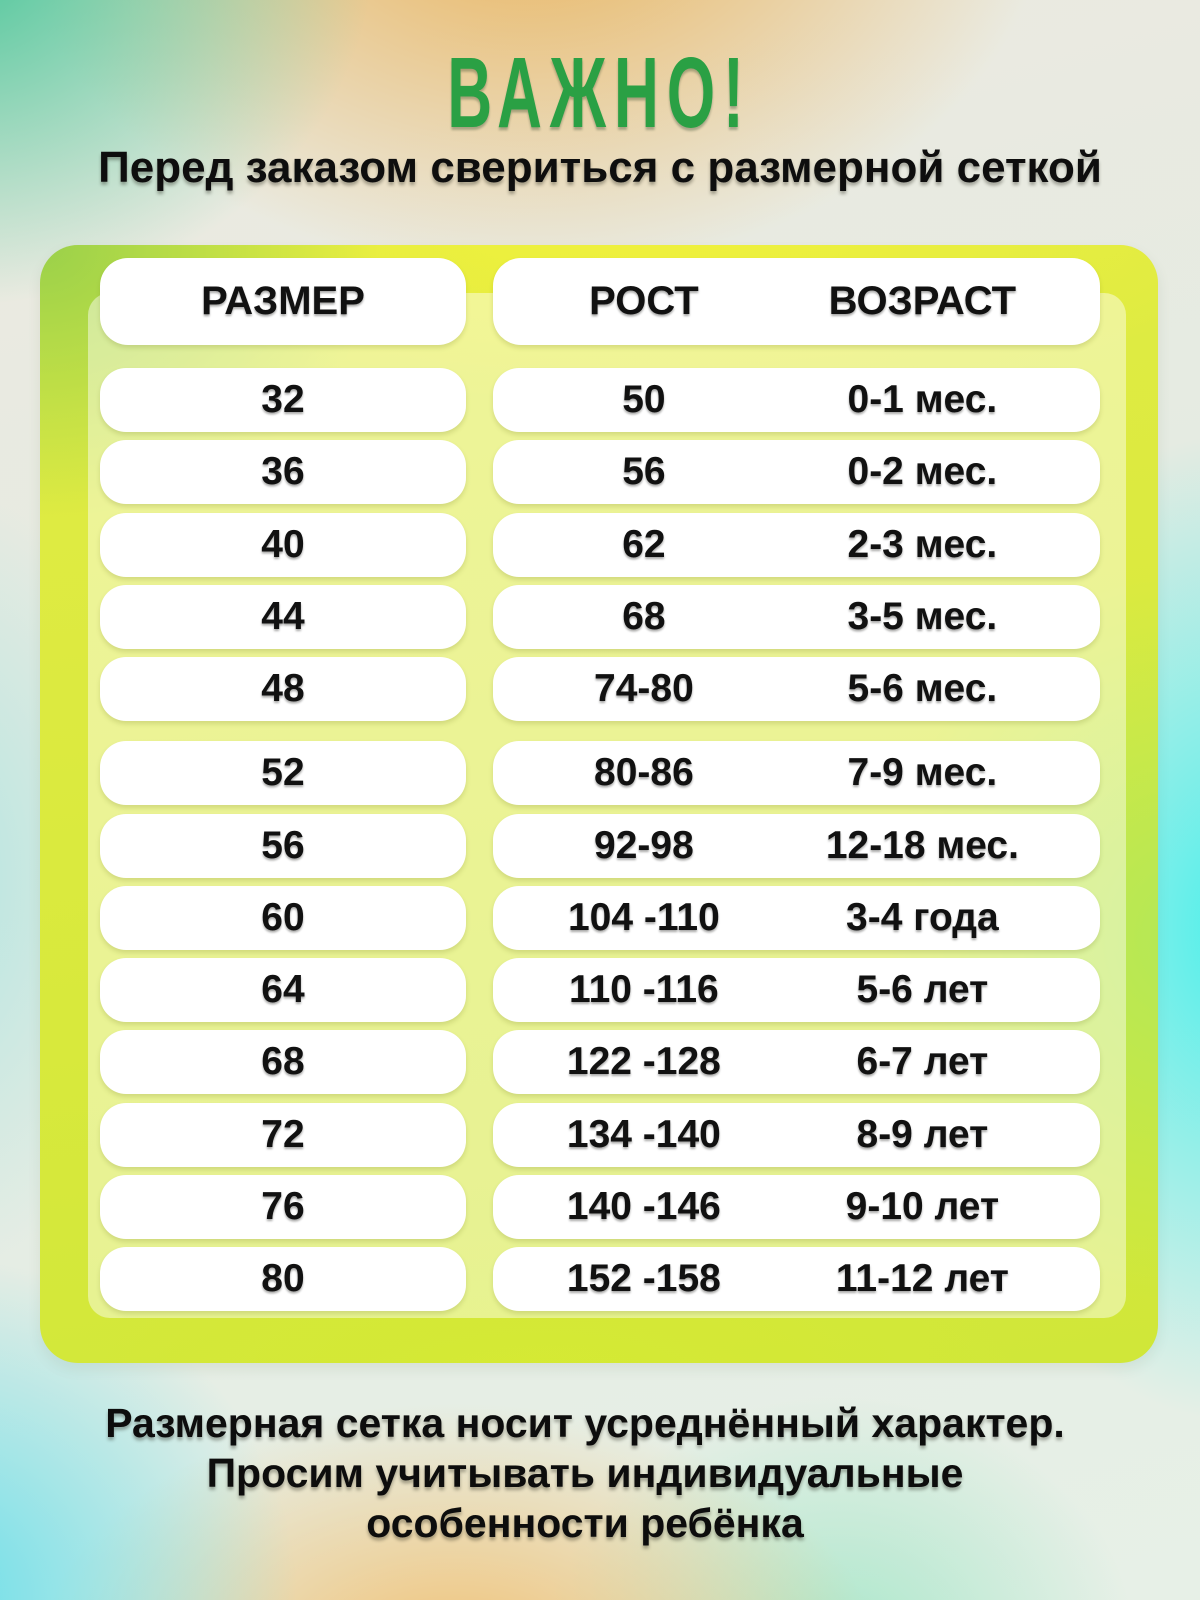  I want to click on size-value: 40, so click(283, 544).